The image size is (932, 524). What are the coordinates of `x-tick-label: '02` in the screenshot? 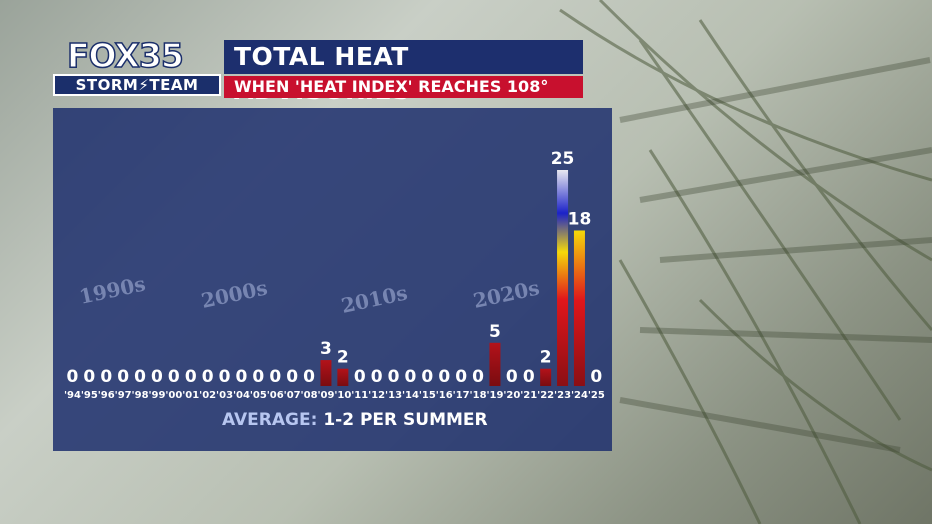 It's located at (207, 395).